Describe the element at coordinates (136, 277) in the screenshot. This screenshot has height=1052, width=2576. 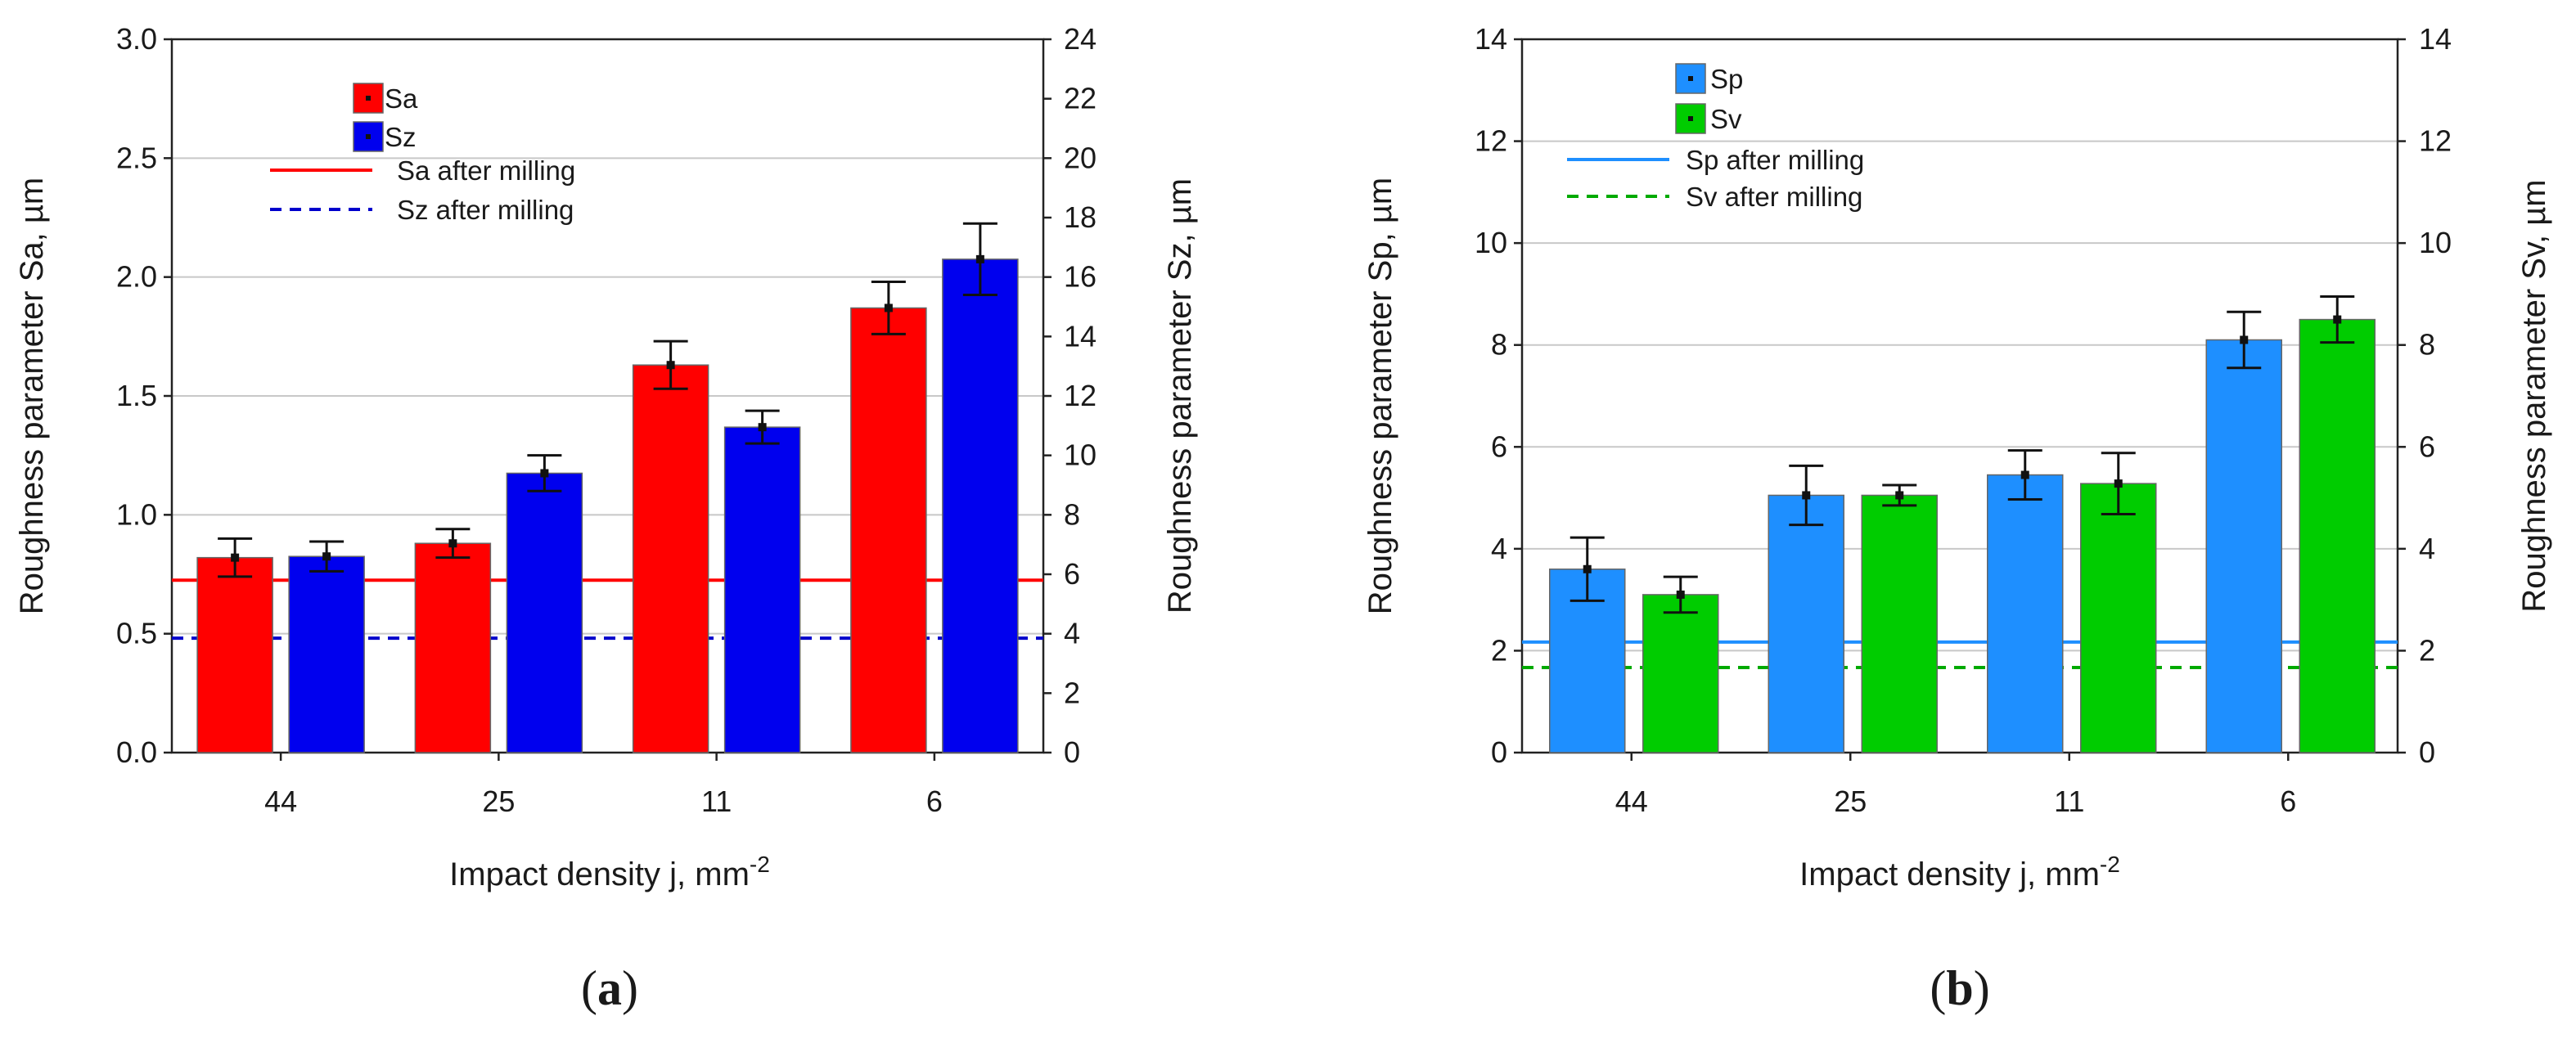
I see `y-left-tick-label: 2.0` at that location.